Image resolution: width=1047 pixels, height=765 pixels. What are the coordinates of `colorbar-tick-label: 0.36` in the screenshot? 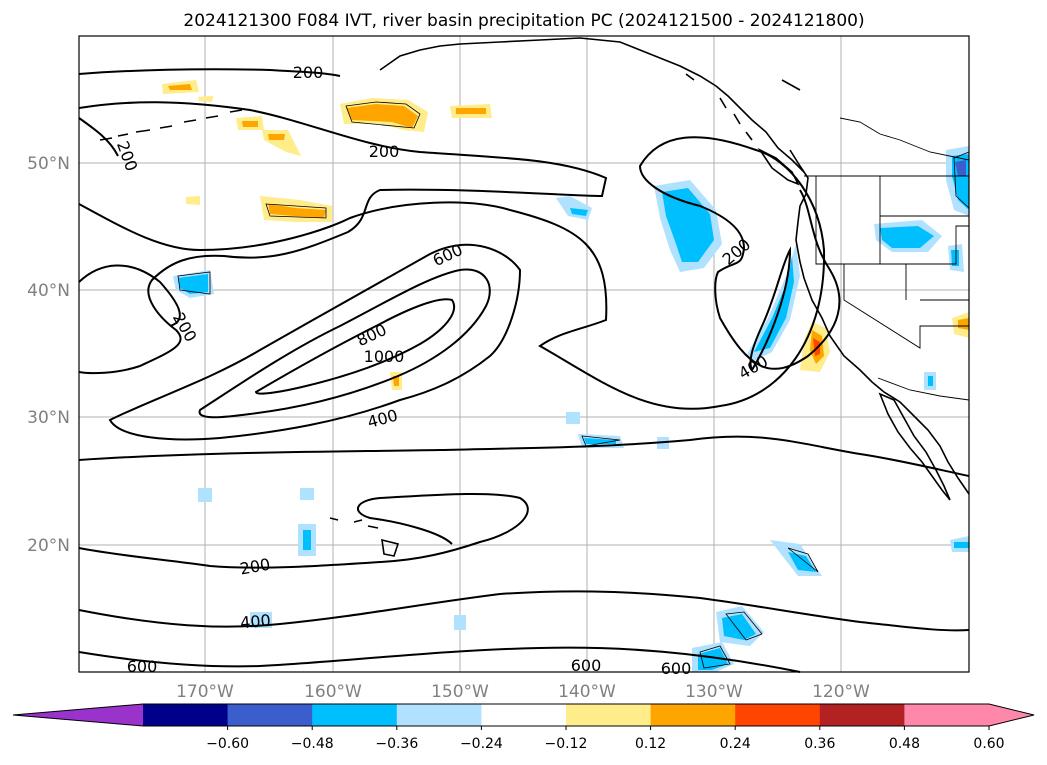 It's located at (819, 744).